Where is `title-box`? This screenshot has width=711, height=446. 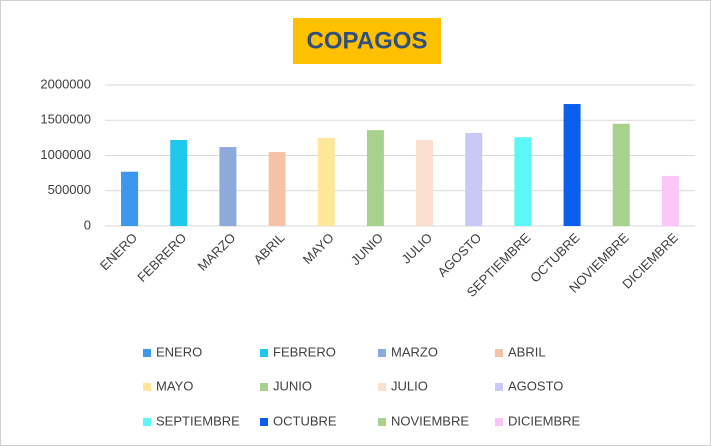 title-box is located at coordinates (367, 41).